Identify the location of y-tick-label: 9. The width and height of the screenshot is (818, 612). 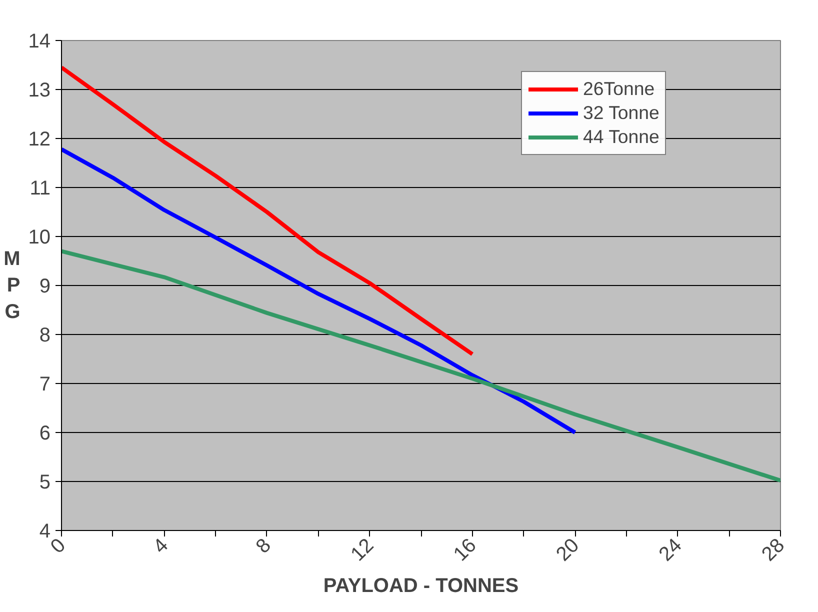
(44, 287).